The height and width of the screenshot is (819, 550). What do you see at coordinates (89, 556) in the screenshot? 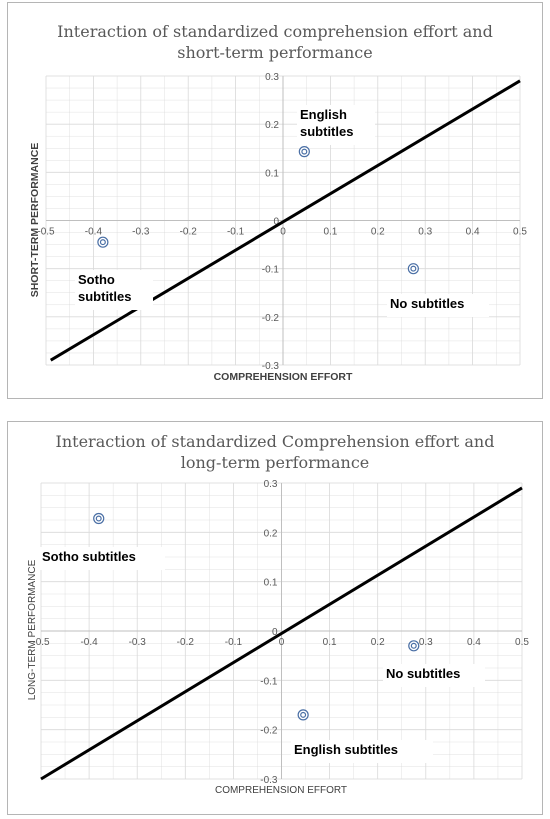
I see `point-annotation-label: Sotho subtitles` at bounding box center [89, 556].